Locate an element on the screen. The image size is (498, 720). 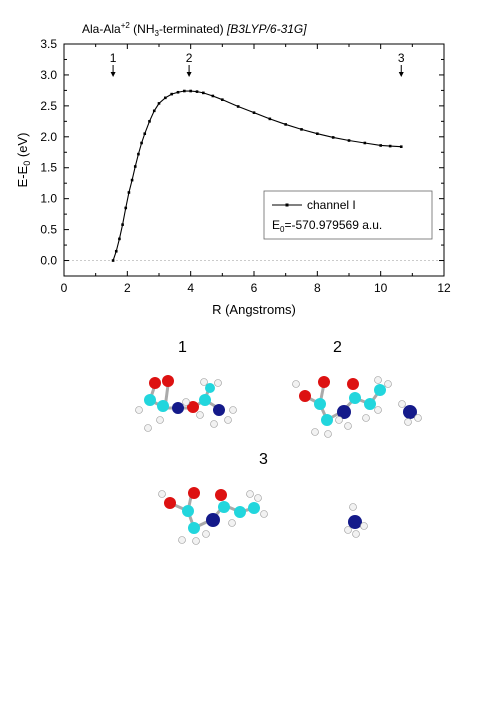
position-arrows: 1 2 3 is located at coordinates (257, 64).